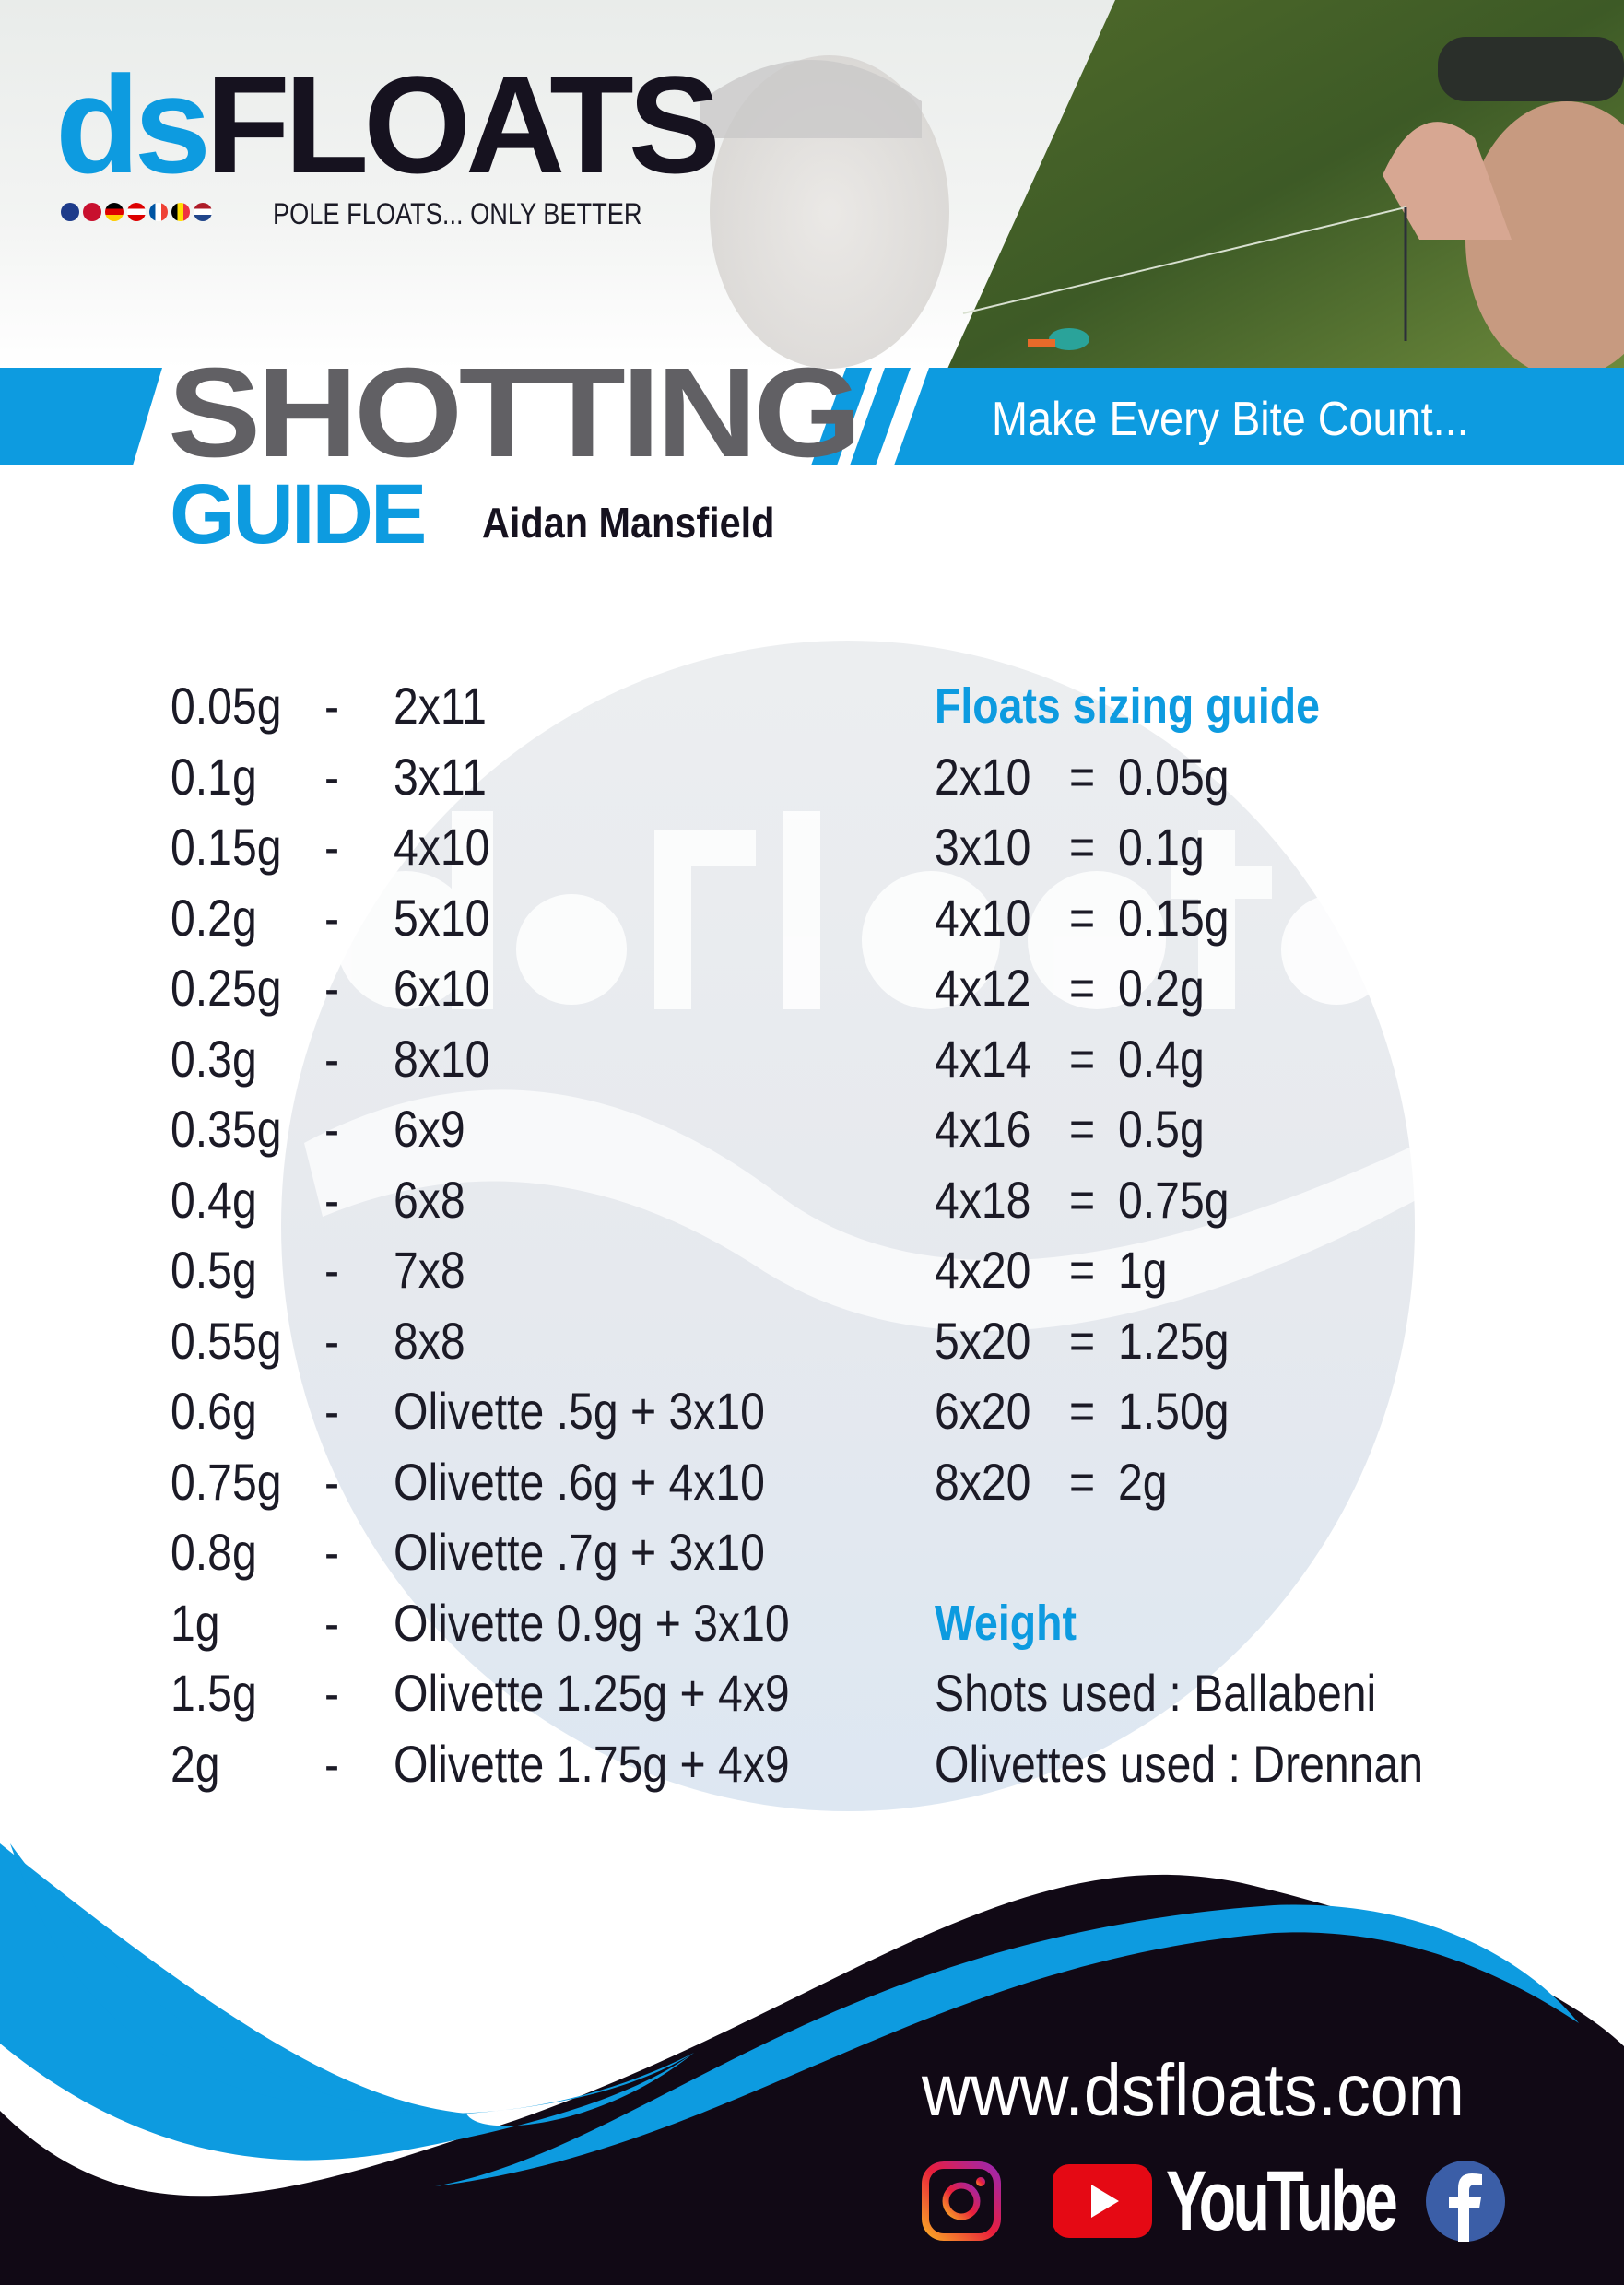 Image resolution: width=1624 pixels, height=2285 pixels. What do you see at coordinates (214, 1270) in the screenshot?
I see `shotting-weight-cell: 0.5g` at bounding box center [214, 1270].